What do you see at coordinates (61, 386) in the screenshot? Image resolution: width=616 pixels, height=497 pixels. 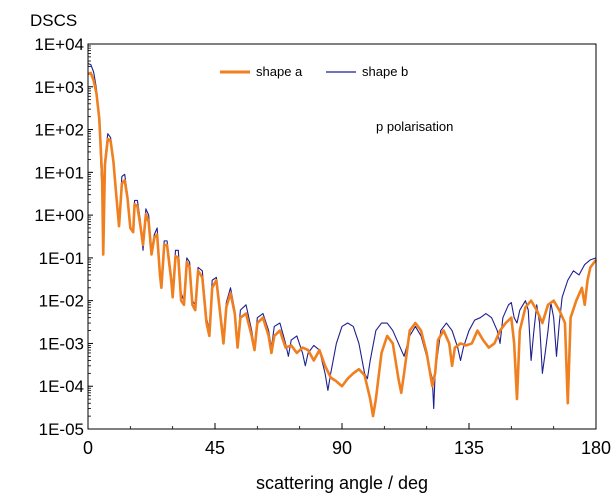 I see `y-tick-label: 1E-04` at bounding box center [61, 386].